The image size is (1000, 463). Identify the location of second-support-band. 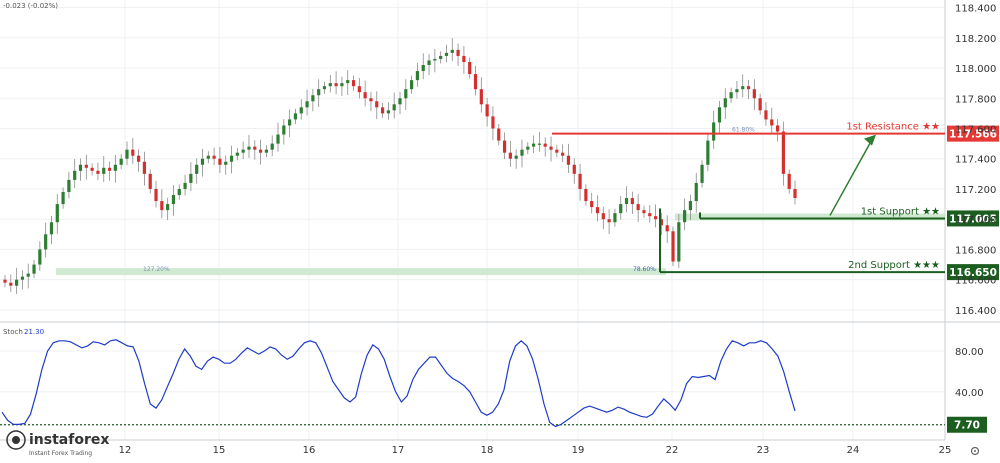
(361, 272).